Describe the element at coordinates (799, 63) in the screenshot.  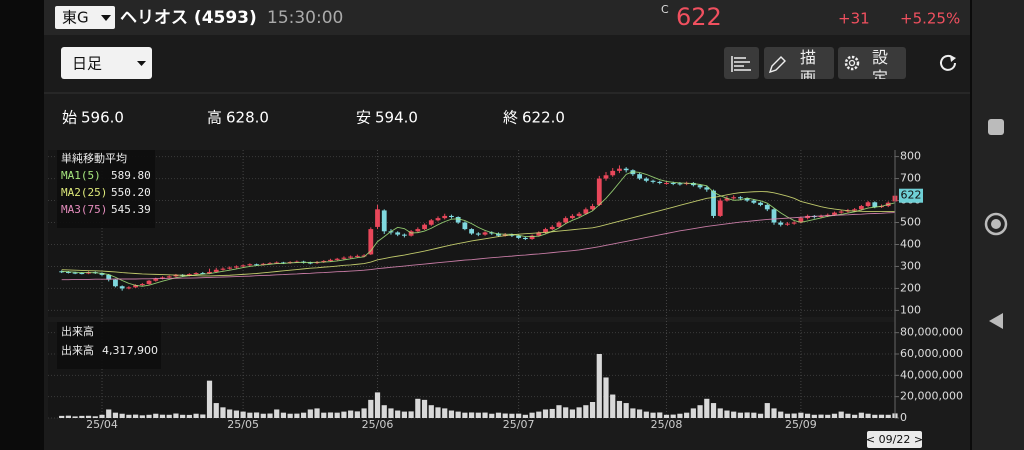
I see `draw-button` at that location.